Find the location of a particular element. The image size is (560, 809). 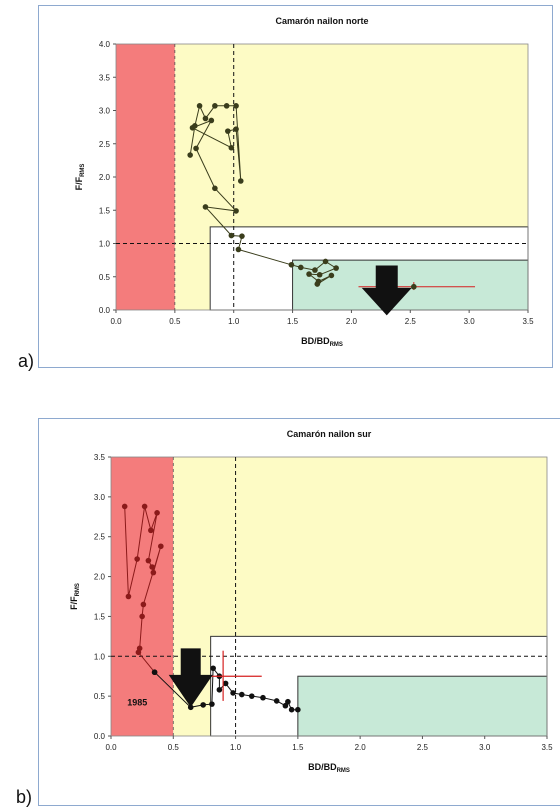

chart-b-x-tick-label: 0.5 is located at coordinates (174, 747).